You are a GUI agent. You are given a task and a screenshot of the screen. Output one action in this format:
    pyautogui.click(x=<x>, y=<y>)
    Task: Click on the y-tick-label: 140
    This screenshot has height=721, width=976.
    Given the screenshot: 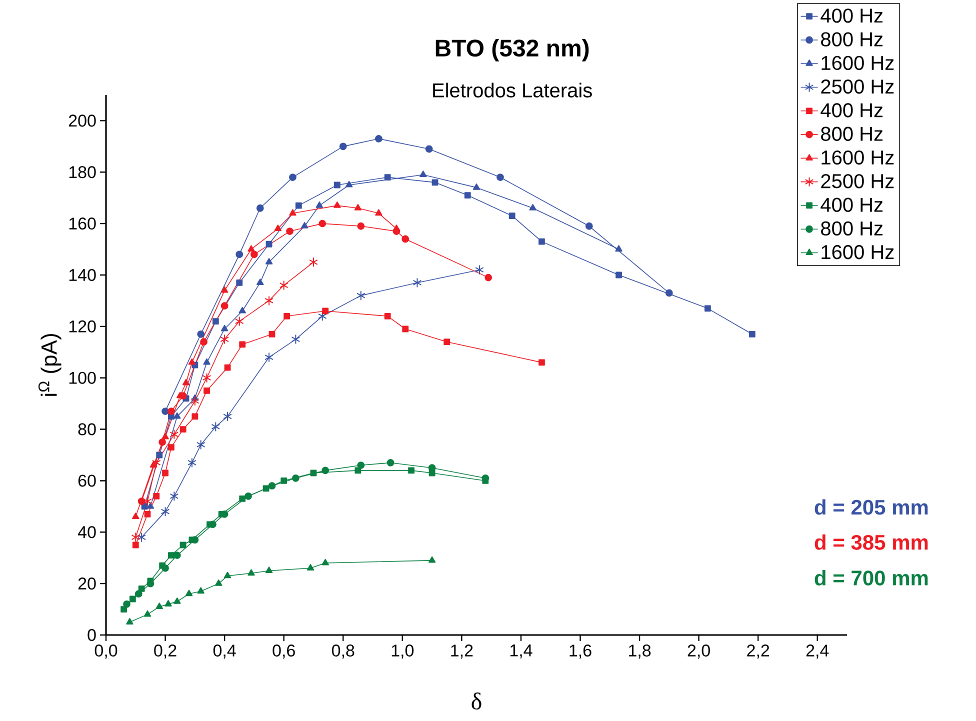 What is the action you would take?
    pyautogui.click(x=82, y=275)
    